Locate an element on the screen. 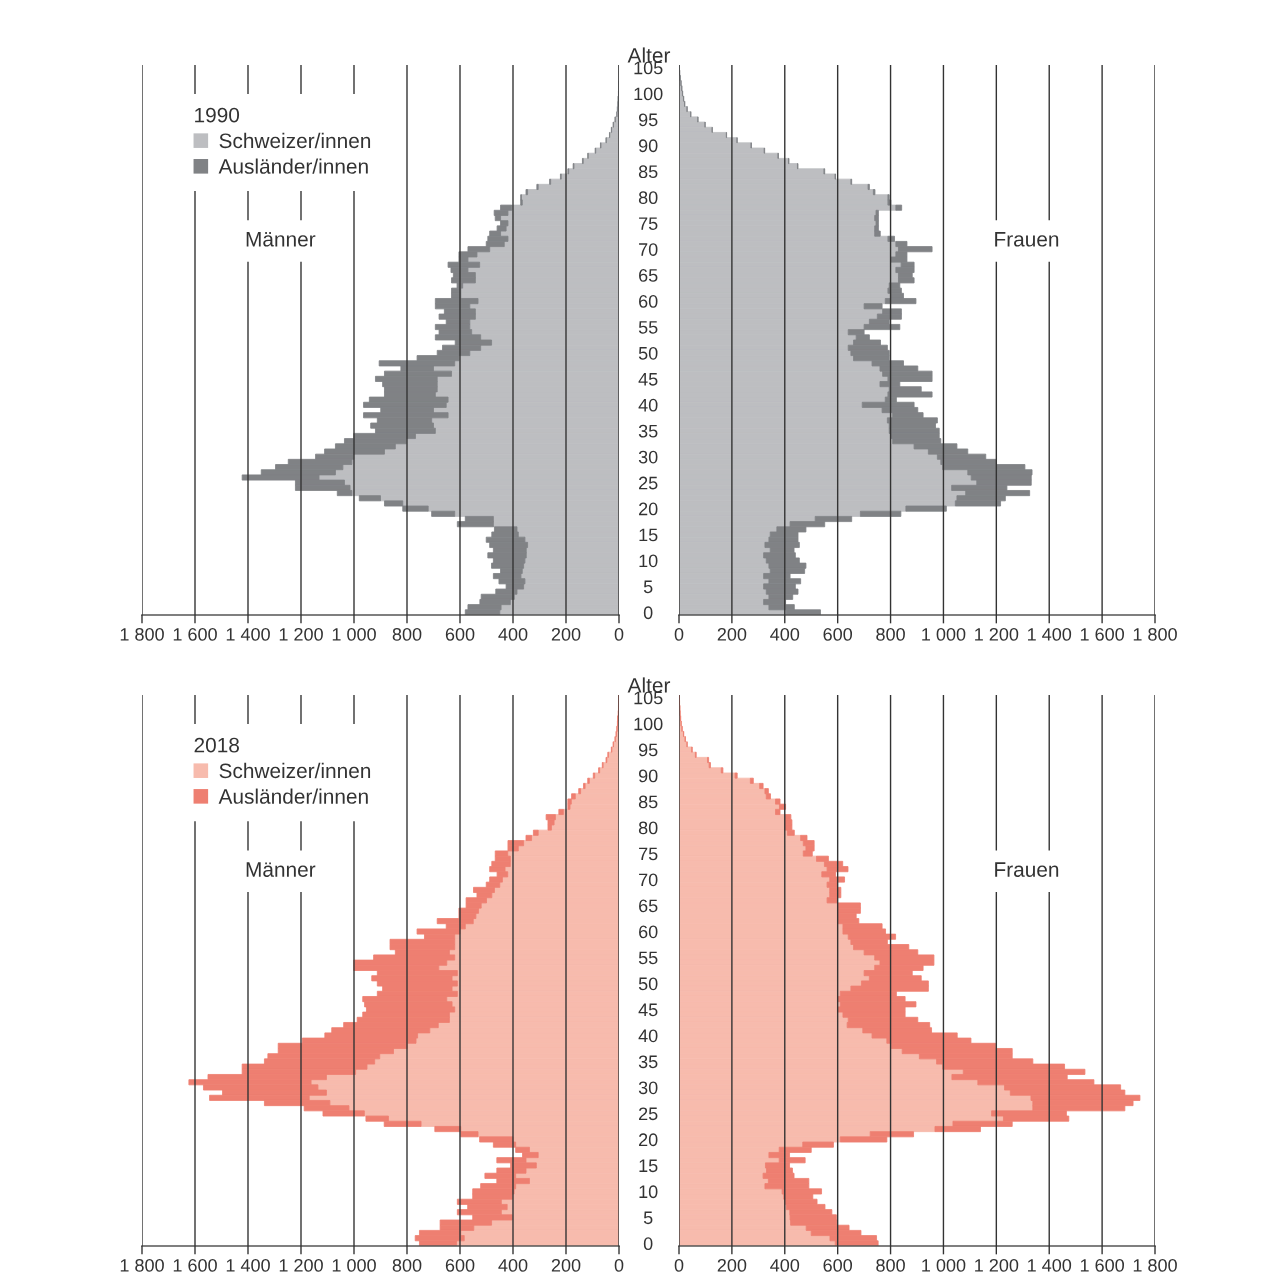 This screenshot has height=1284, width=1288. legend-title: 2018 is located at coordinates (216, 745).